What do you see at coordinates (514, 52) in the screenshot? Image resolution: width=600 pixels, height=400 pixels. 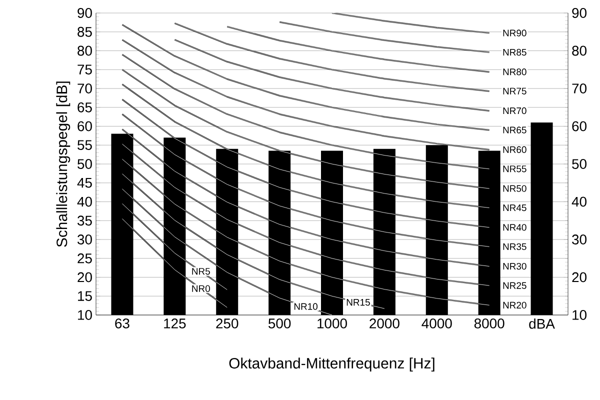 I see `series-label: NR85` at bounding box center [514, 52].